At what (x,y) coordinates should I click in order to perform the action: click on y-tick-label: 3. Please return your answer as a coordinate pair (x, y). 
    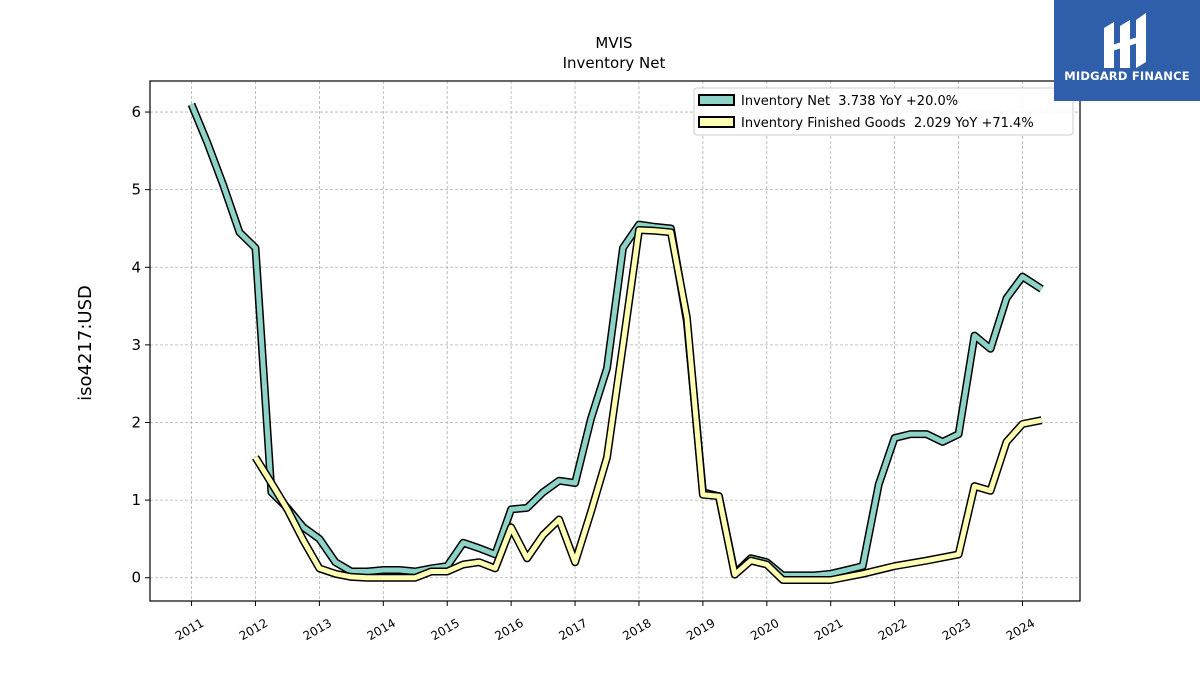
    Looking at the image, I should click on (136, 345).